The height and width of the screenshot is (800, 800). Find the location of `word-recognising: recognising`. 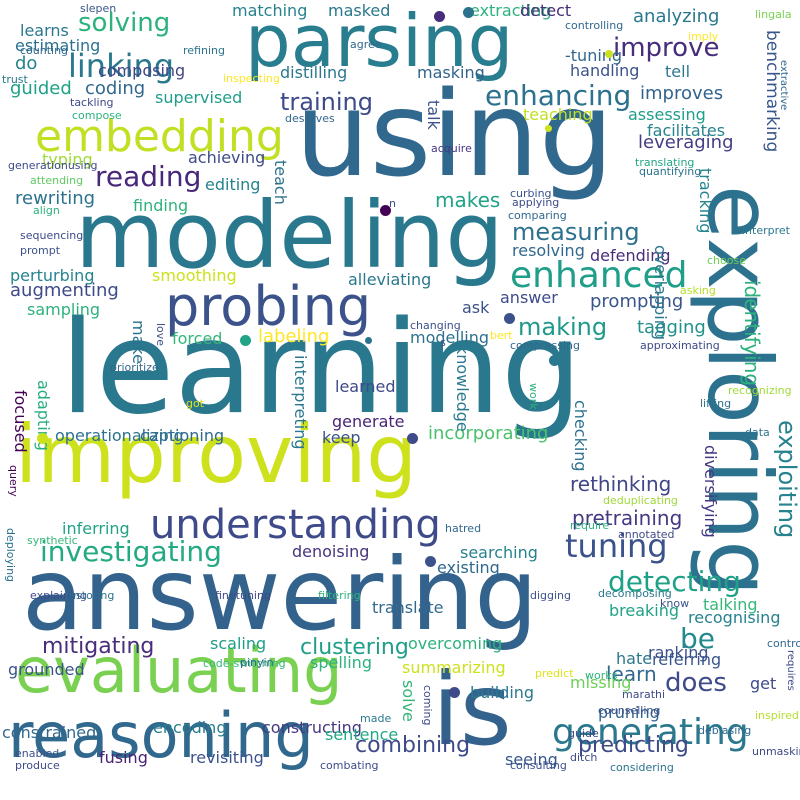

word-recognising: recognising is located at coordinates (734, 617).